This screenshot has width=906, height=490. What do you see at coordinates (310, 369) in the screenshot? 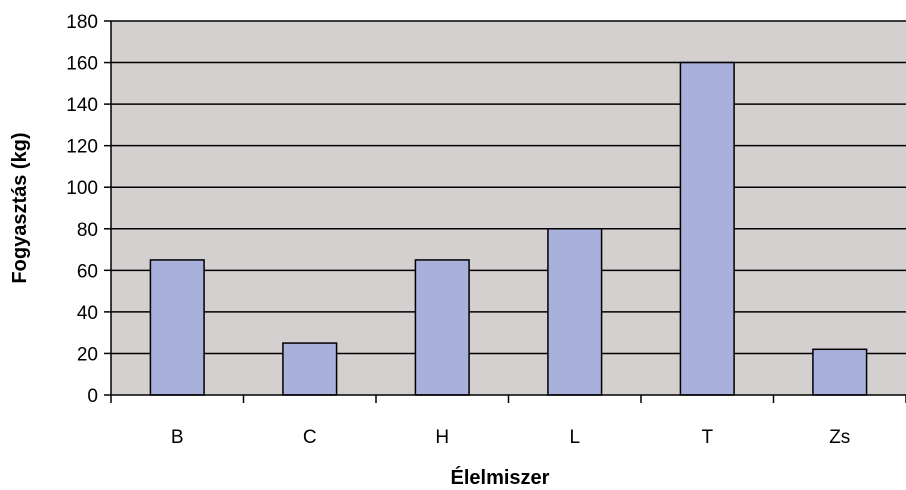
I see `bar-c` at bounding box center [310, 369].